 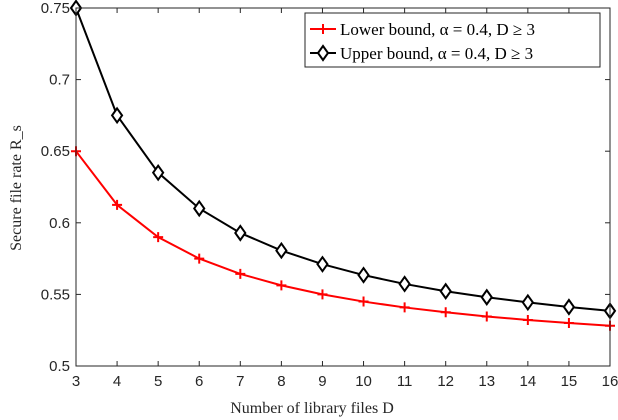 What do you see at coordinates (59, 223) in the screenshot?
I see `y-tick-label: 0.6` at bounding box center [59, 223].